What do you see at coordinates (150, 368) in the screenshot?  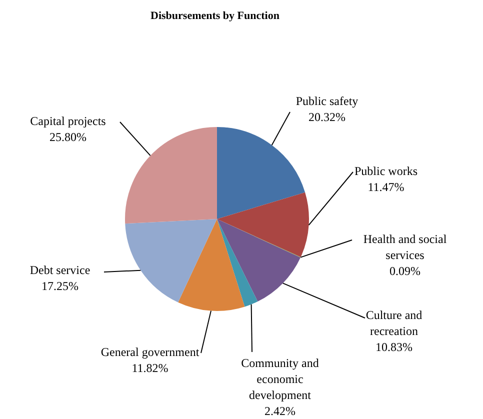 I see `data-label: 11.82%` at bounding box center [150, 368].